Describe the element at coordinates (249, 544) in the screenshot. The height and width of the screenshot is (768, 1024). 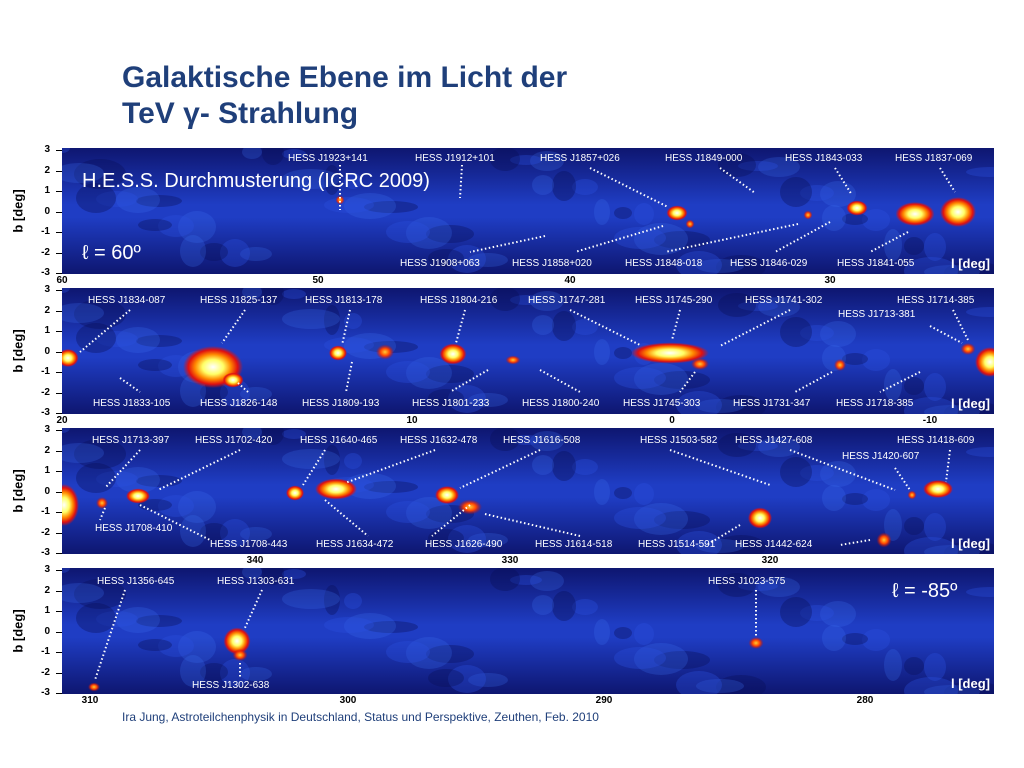
I see `source-label: HESS J1708-443` at that location.